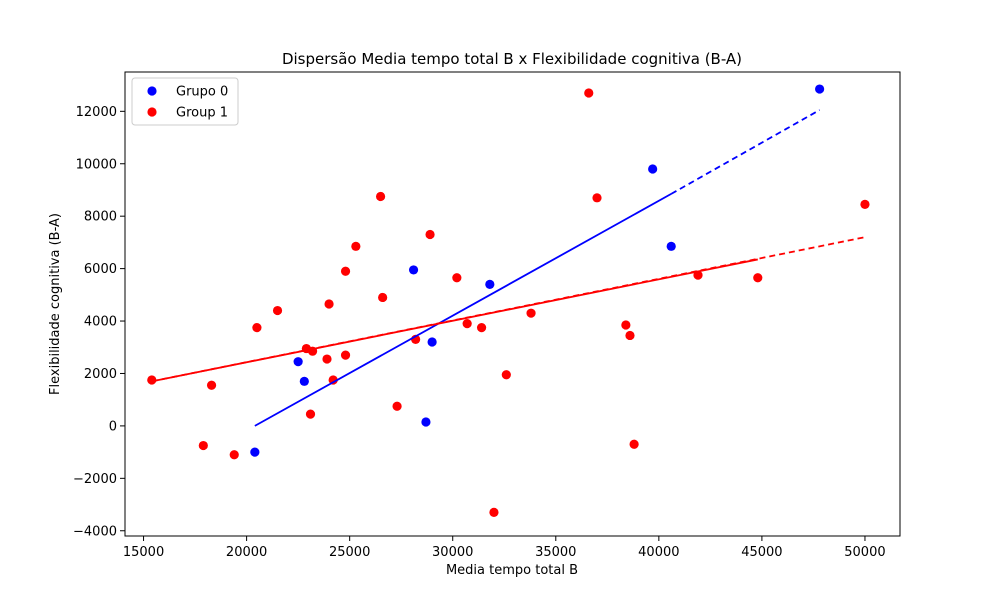  What do you see at coordinates (143, 552) in the screenshot?
I see `x-tick-label: 15000` at bounding box center [143, 552].